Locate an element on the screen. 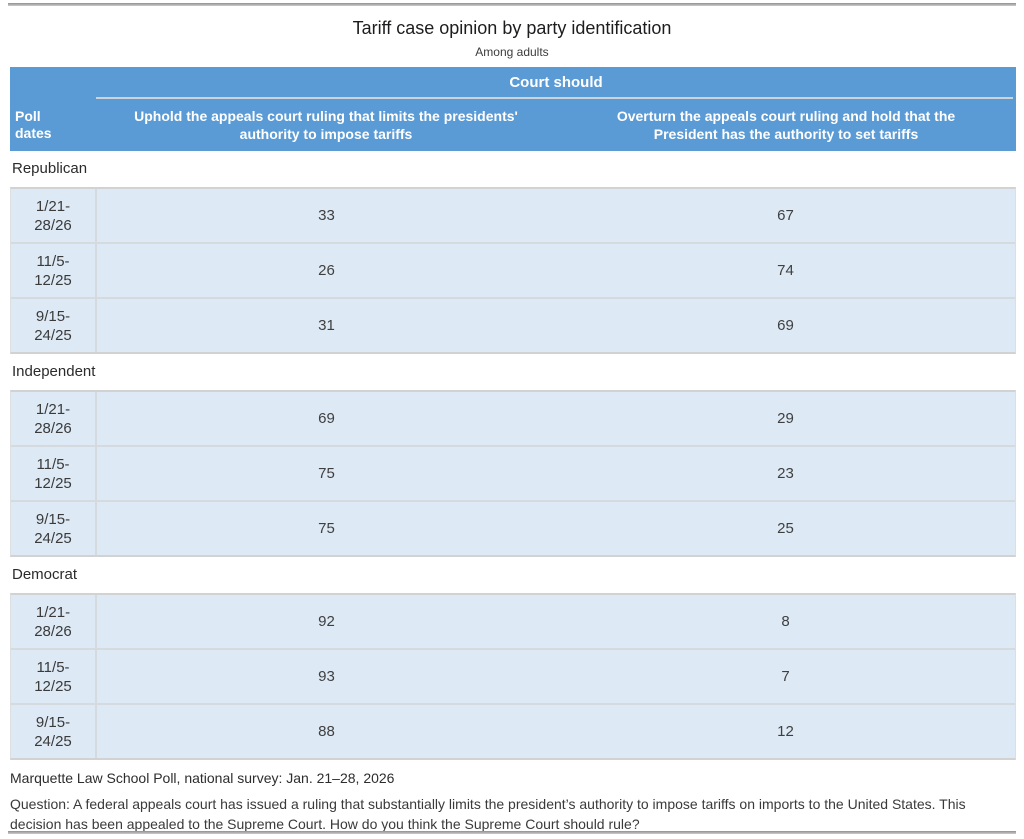  group-header-row: Court should is located at coordinates (513, 82).